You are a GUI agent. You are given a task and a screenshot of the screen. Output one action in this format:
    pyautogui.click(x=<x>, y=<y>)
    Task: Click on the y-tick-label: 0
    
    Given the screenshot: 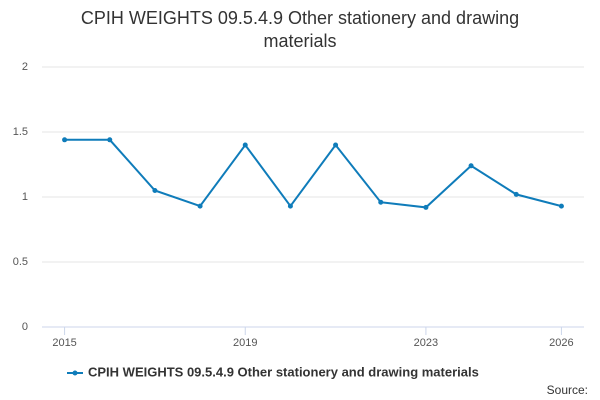 What is the action you would take?
    pyautogui.click(x=25, y=327)
    